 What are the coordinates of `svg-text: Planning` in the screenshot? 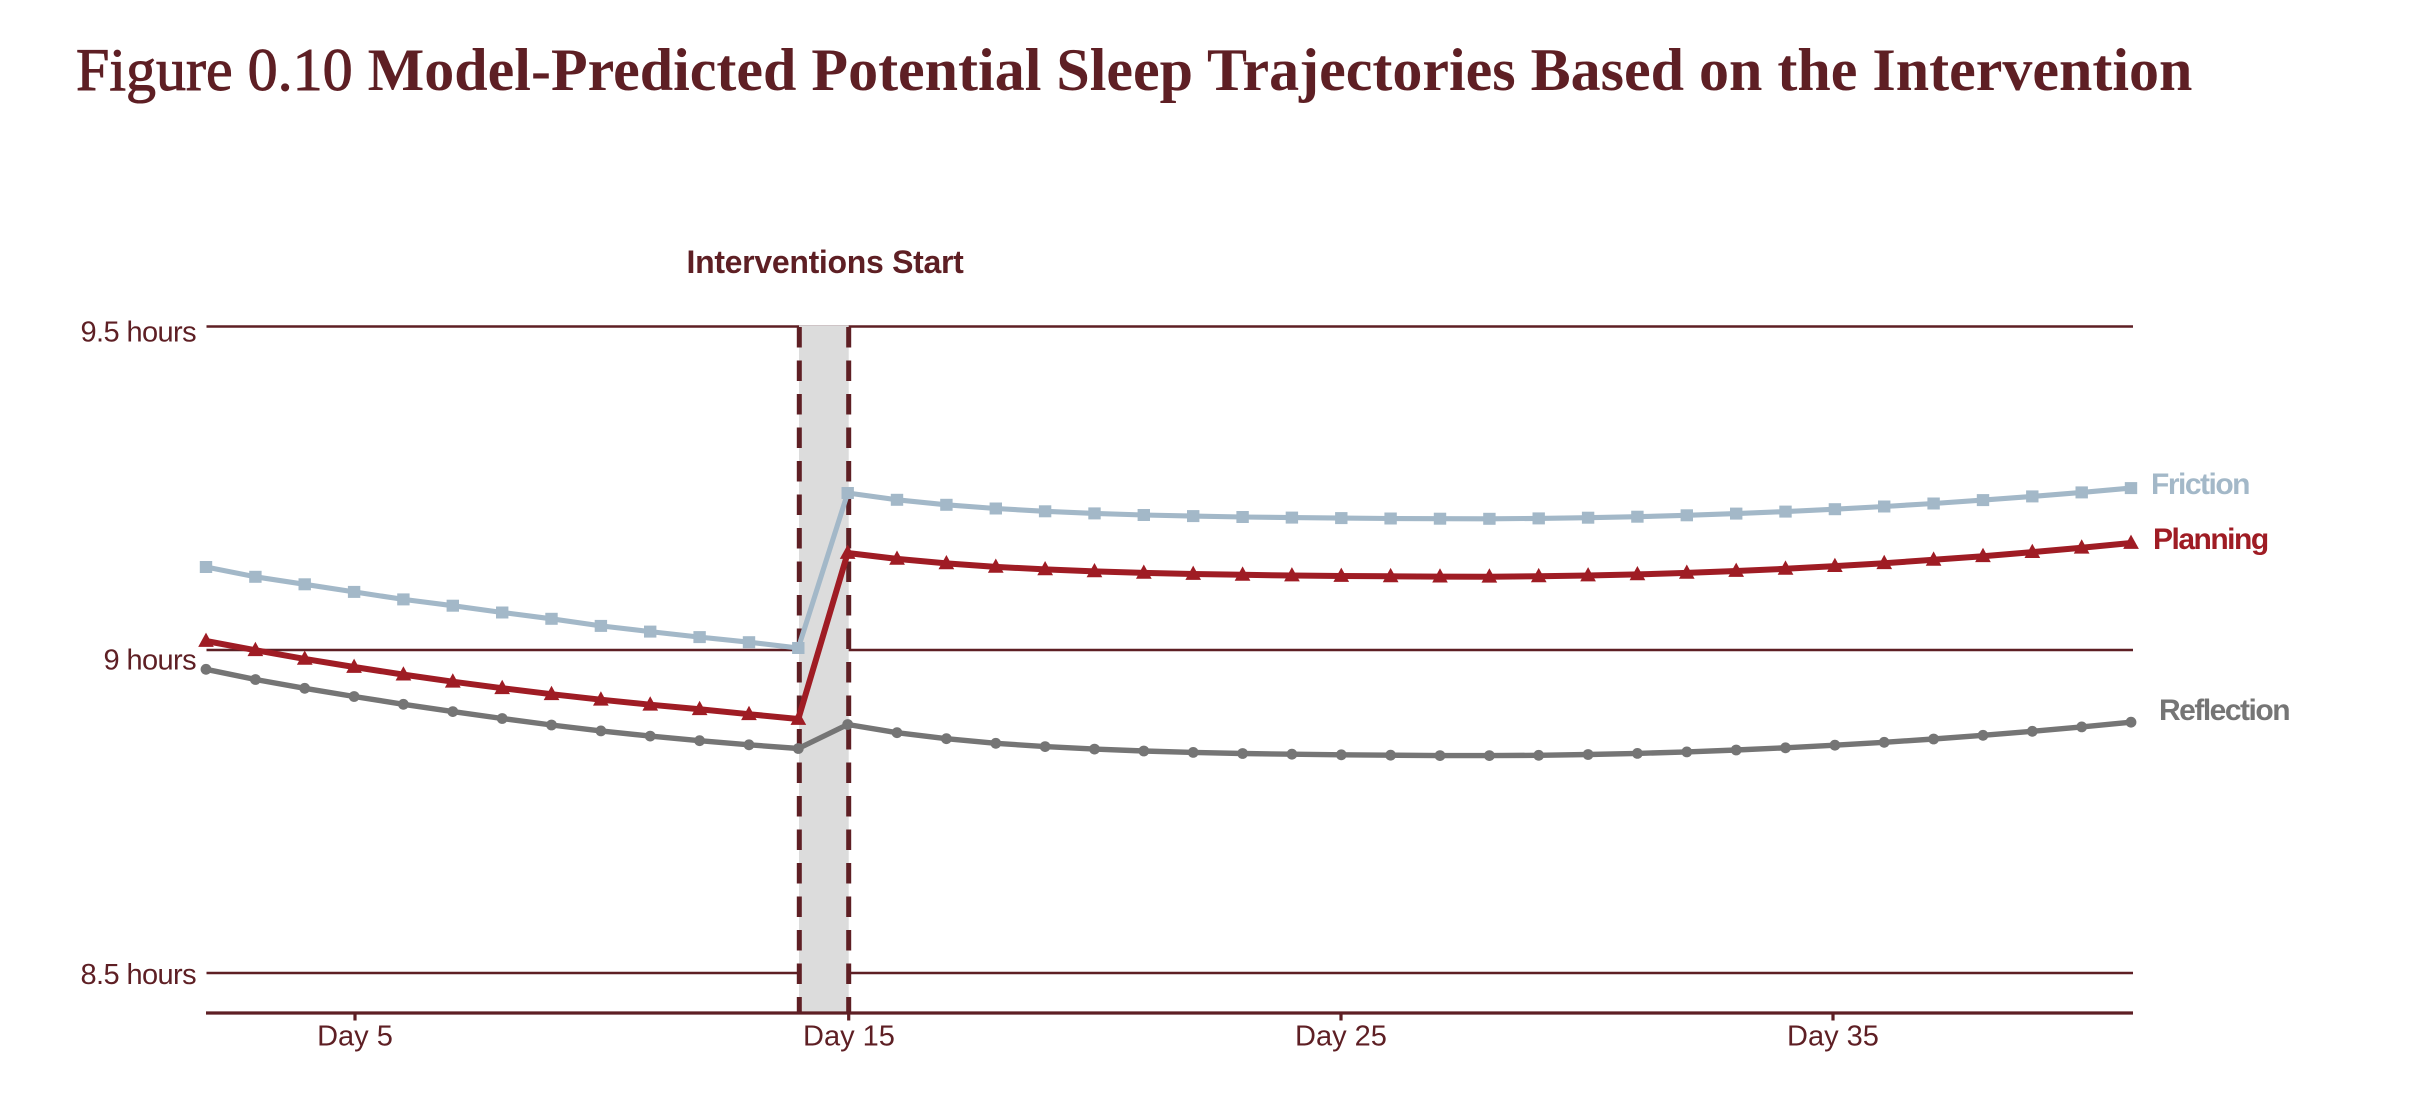 It's located at (2210, 539).